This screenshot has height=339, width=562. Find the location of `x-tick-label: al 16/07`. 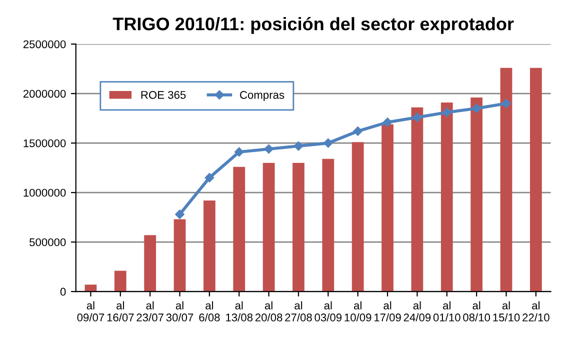

x-tick-label: al 16/07 is located at coordinates (120, 311).